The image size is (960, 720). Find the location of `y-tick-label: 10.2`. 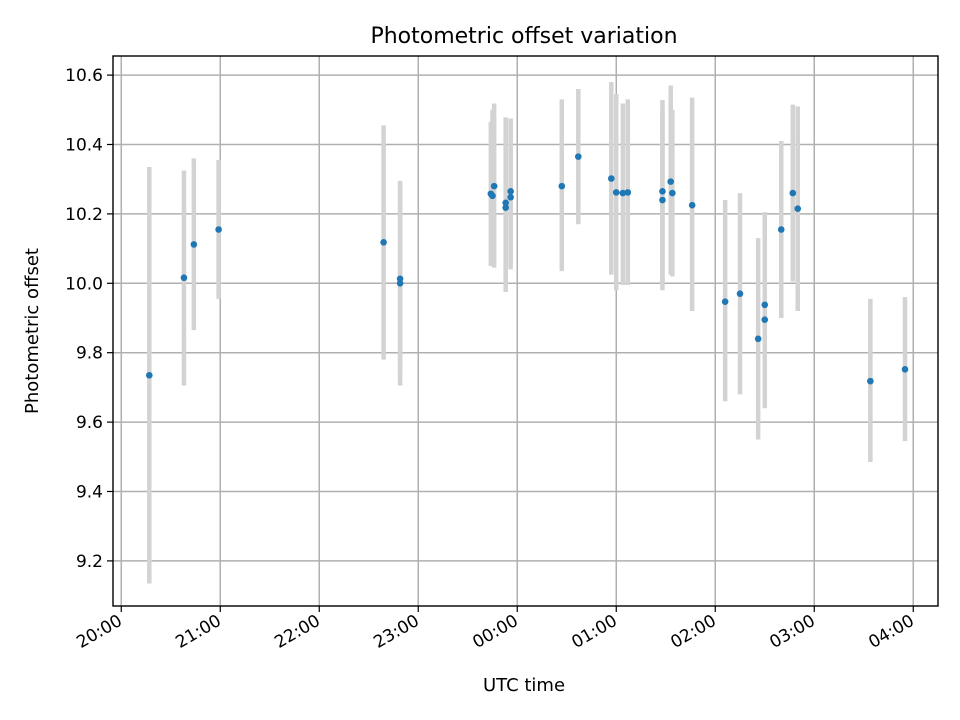

y-tick-label: 10.2 is located at coordinates (84, 215).